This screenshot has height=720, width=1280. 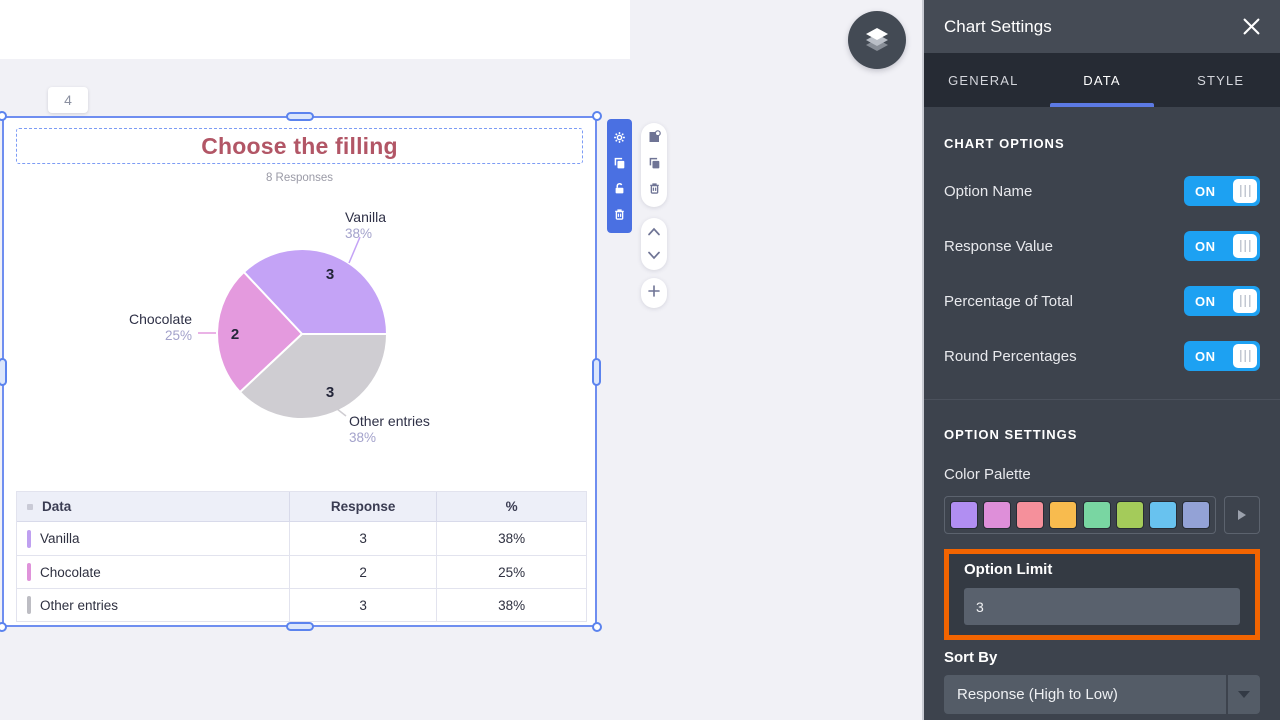 I want to click on option-name-toggle: ON, so click(x=1222, y=191).